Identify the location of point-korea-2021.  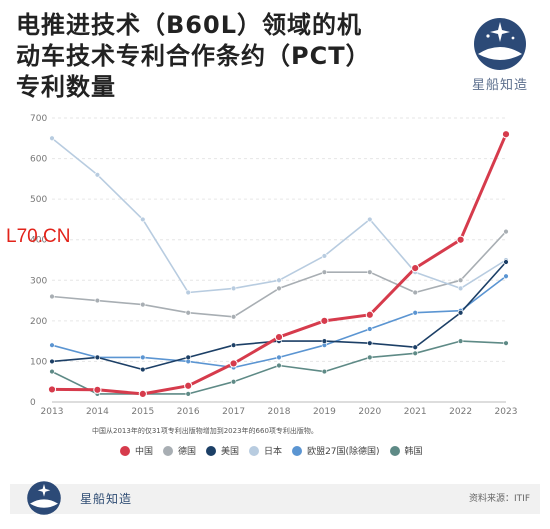
(415, 353).